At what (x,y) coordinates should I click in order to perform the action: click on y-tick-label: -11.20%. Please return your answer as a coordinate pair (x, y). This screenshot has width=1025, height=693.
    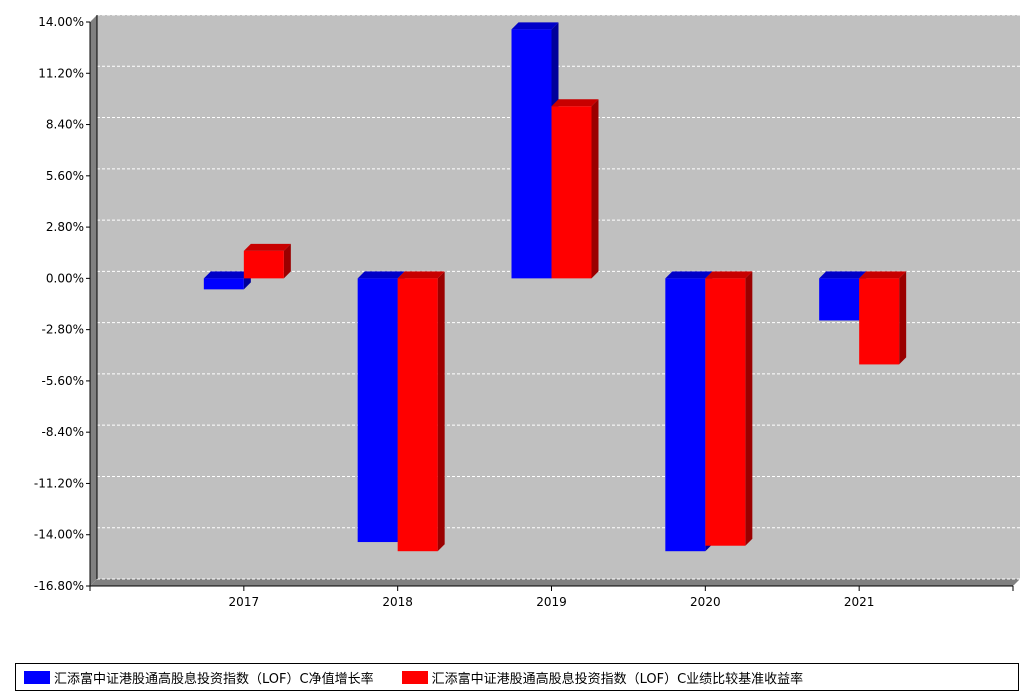
    Looking at the image, I should click on (59, 483).